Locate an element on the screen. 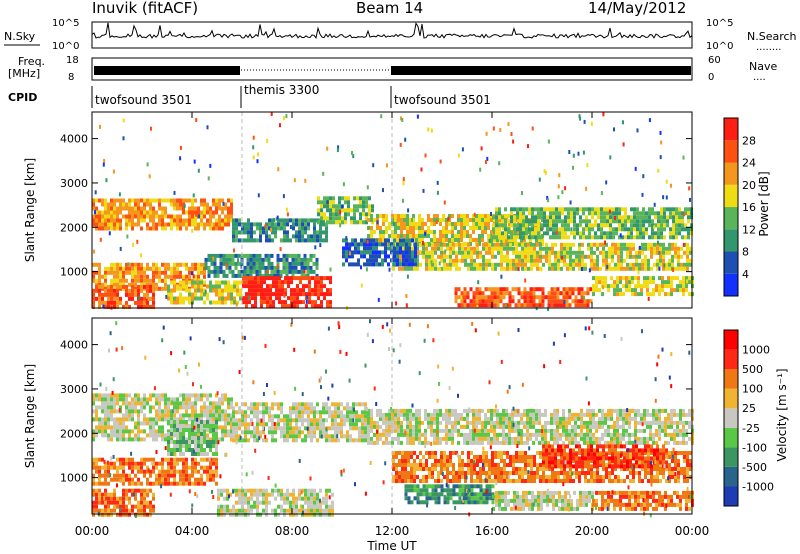 The image size is (800, 554). y-tick-label: 2000 is located at coordinates (74, 227).